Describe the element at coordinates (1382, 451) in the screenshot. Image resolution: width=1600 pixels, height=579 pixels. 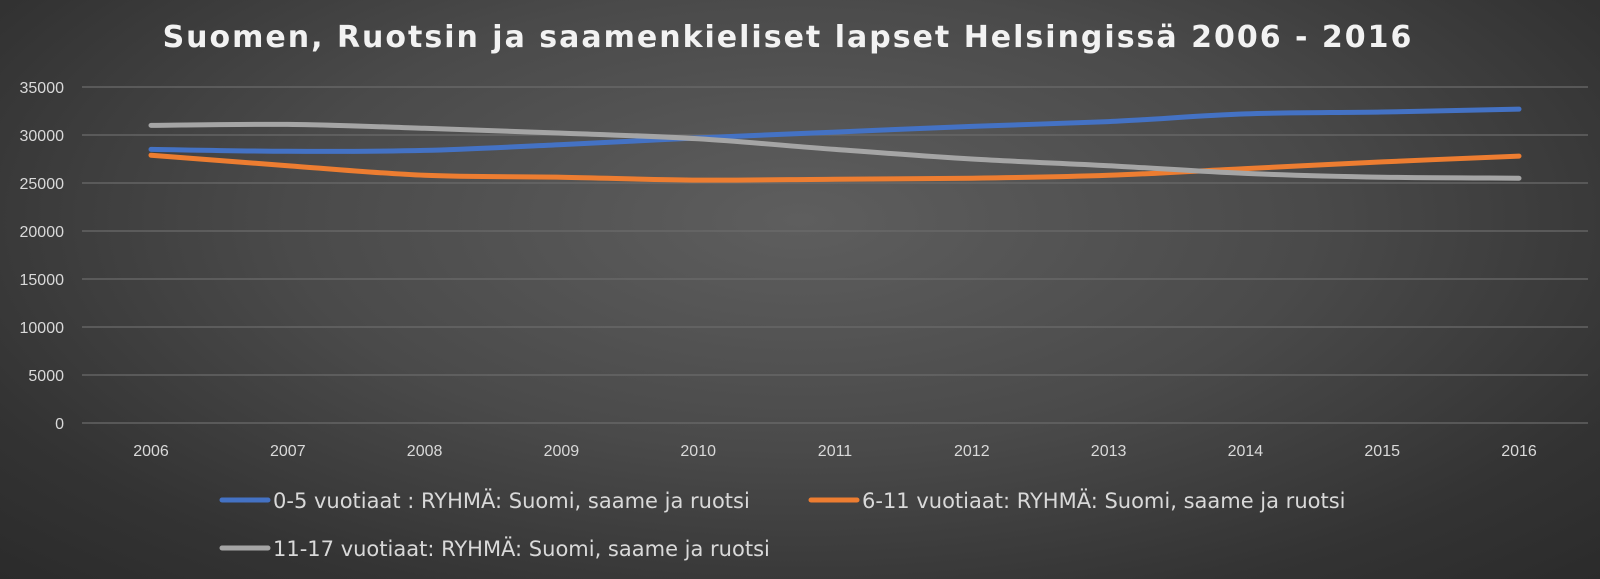
I see `x-tick-label: 2015` at that location.